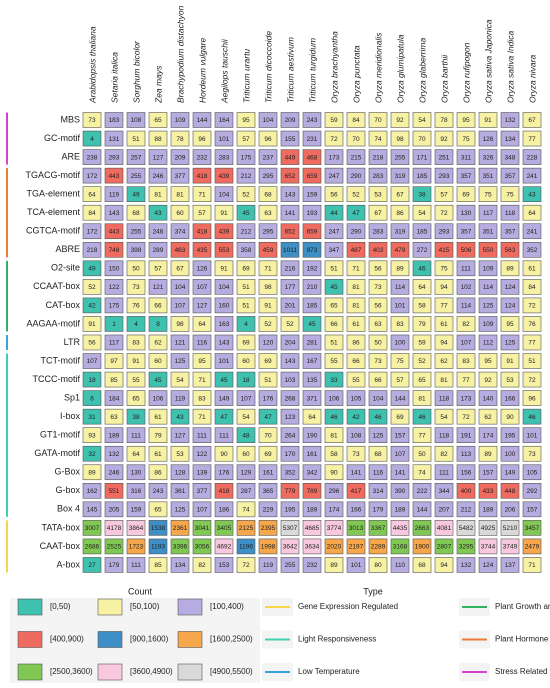 Image resolution: width=550 pixels, height=688 pixels. What do you see at coordinates (246, 231) in the screenshot?
I see `cell-label: 212` at bounding box center [246, 231].